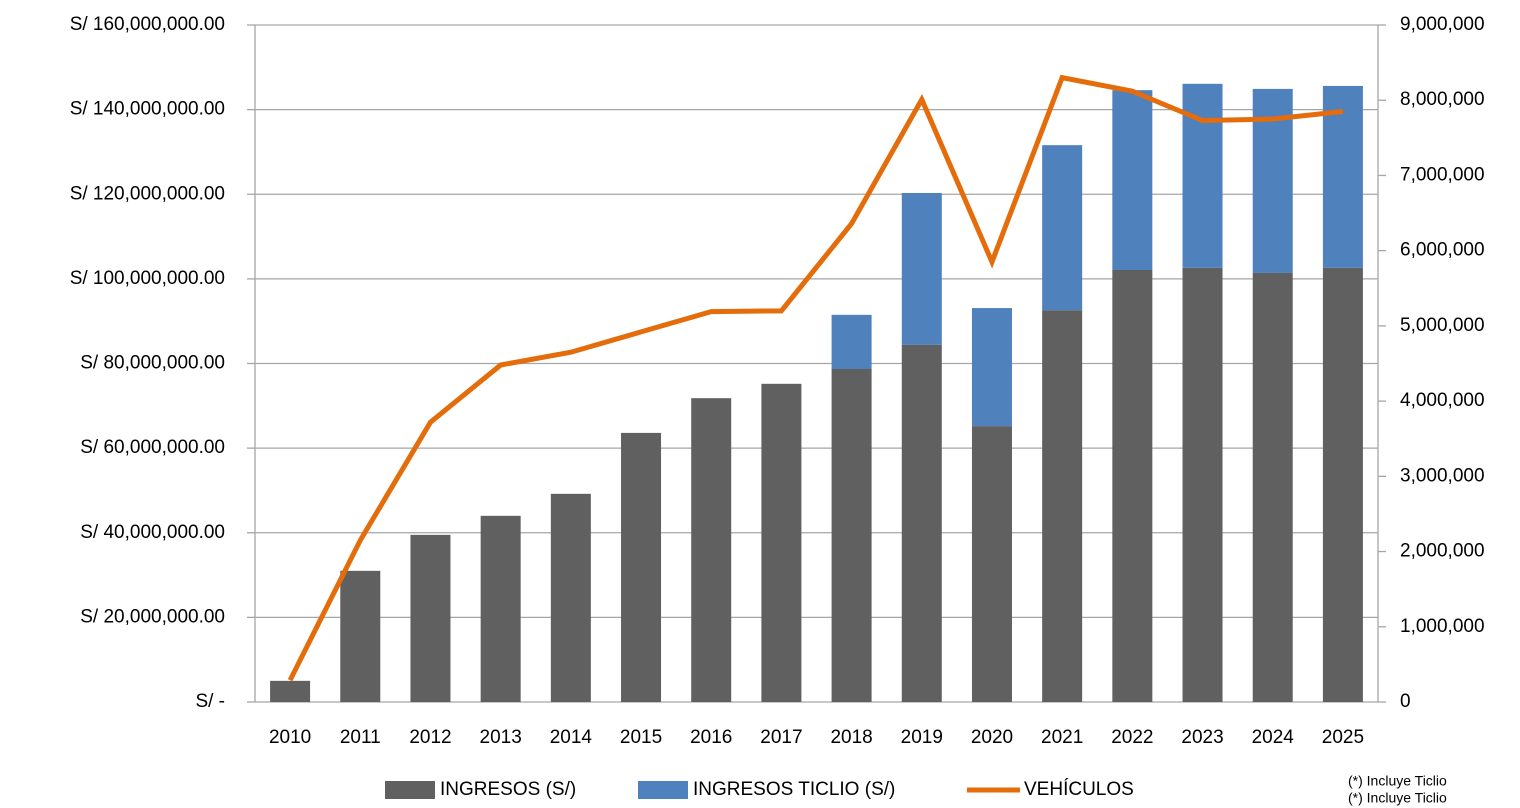 Image resolution: width=1520 pixels, height=808 pixels. I want to click on y2-tick-label: 5,000,000, so click(1442, 325).